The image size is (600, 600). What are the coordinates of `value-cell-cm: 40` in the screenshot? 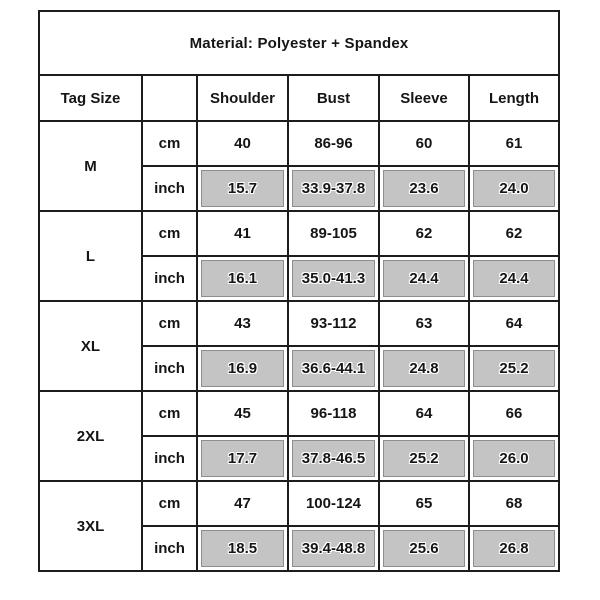 It's located at (242, 143).